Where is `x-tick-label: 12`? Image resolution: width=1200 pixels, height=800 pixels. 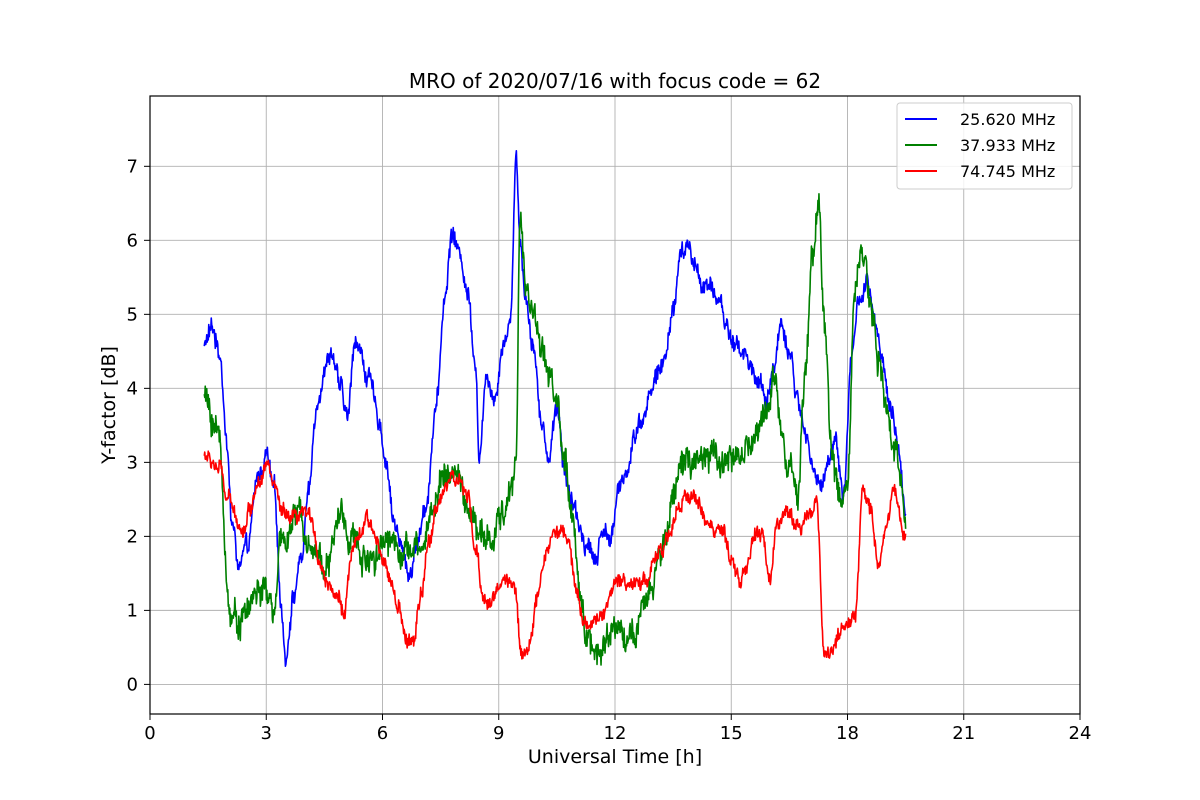
x-tick-label: 12 is located at coordinates (615, 733).